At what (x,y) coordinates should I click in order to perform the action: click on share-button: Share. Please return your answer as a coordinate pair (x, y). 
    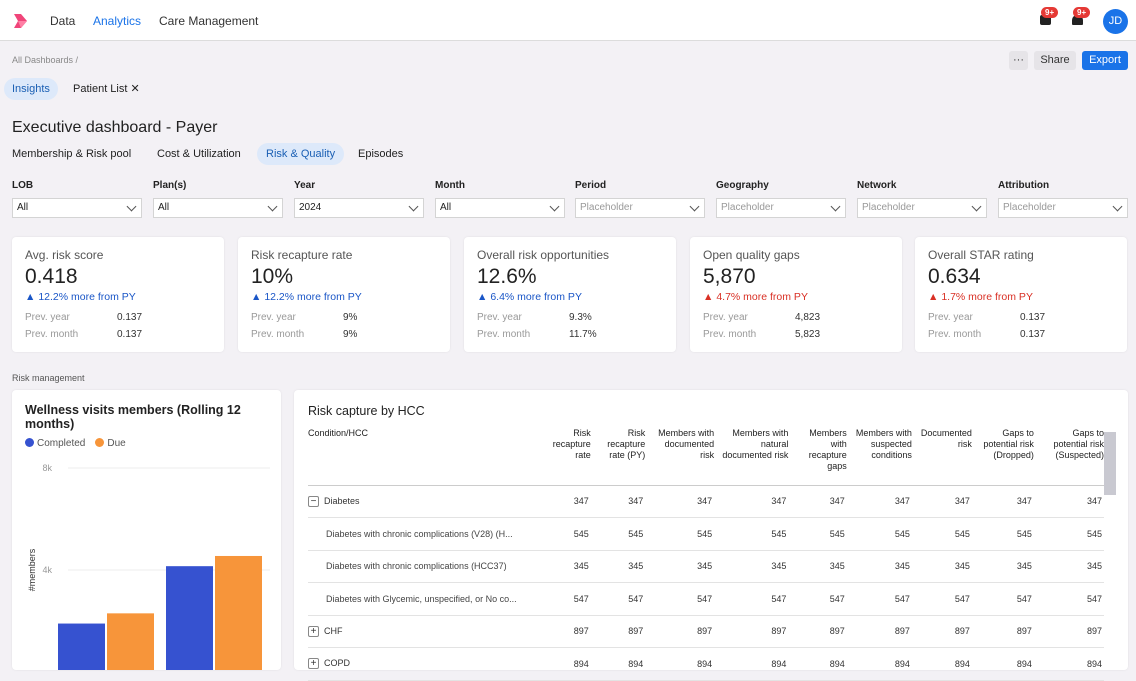
    Looking at the image, I should click on (1055, 60).